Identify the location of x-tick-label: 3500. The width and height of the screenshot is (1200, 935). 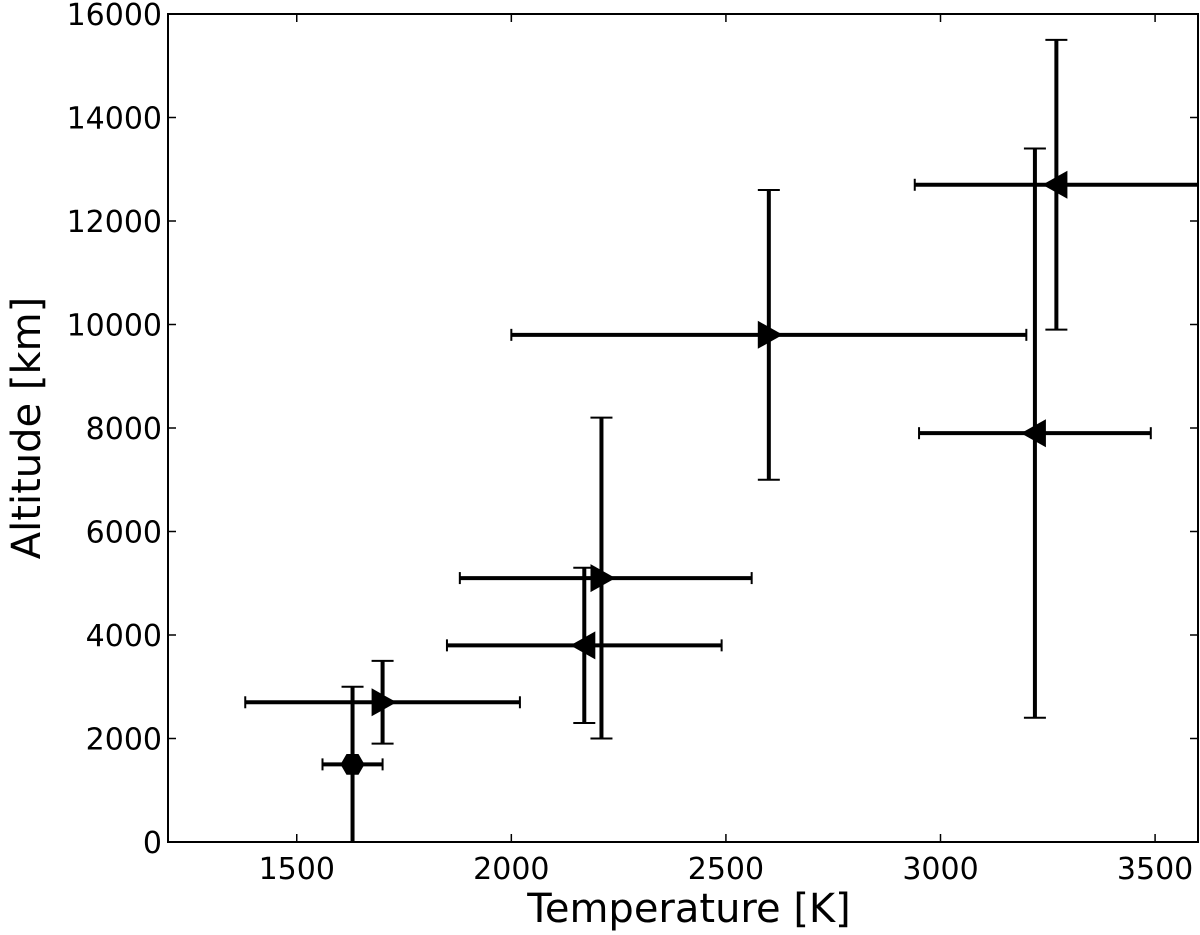
(1155, 869).